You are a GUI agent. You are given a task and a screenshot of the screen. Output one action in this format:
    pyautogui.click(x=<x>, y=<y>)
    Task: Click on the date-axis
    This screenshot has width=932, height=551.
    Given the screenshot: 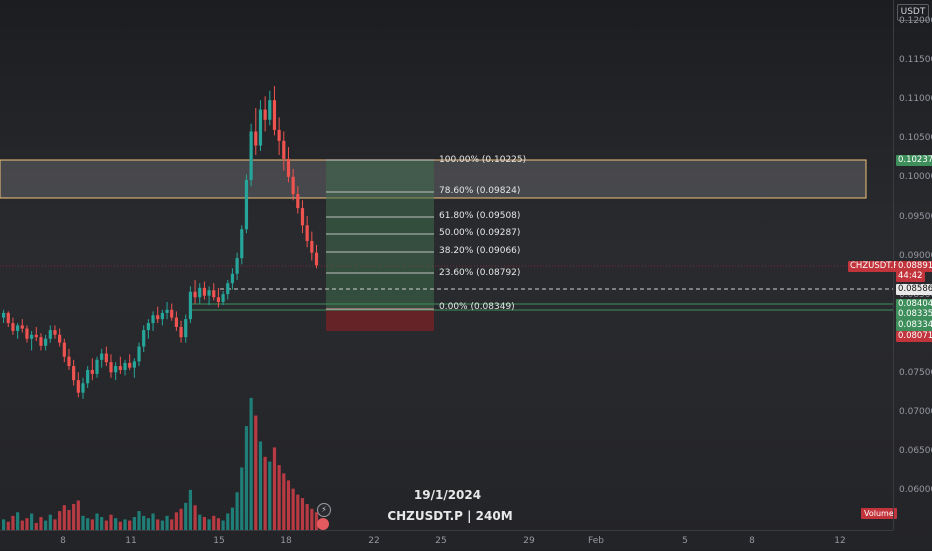 What is the action you would take?
    pyautogui.click(x=446, y=540)
    